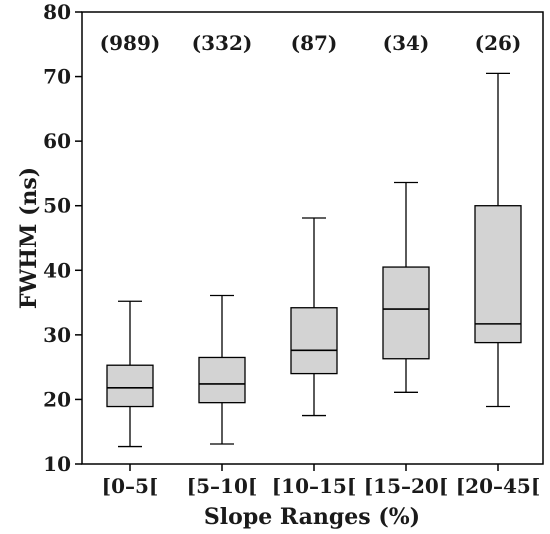  Describe the element at coordinates (498, 486) in the screenshot. I see `x-tick-label: [20–45[` at that location.